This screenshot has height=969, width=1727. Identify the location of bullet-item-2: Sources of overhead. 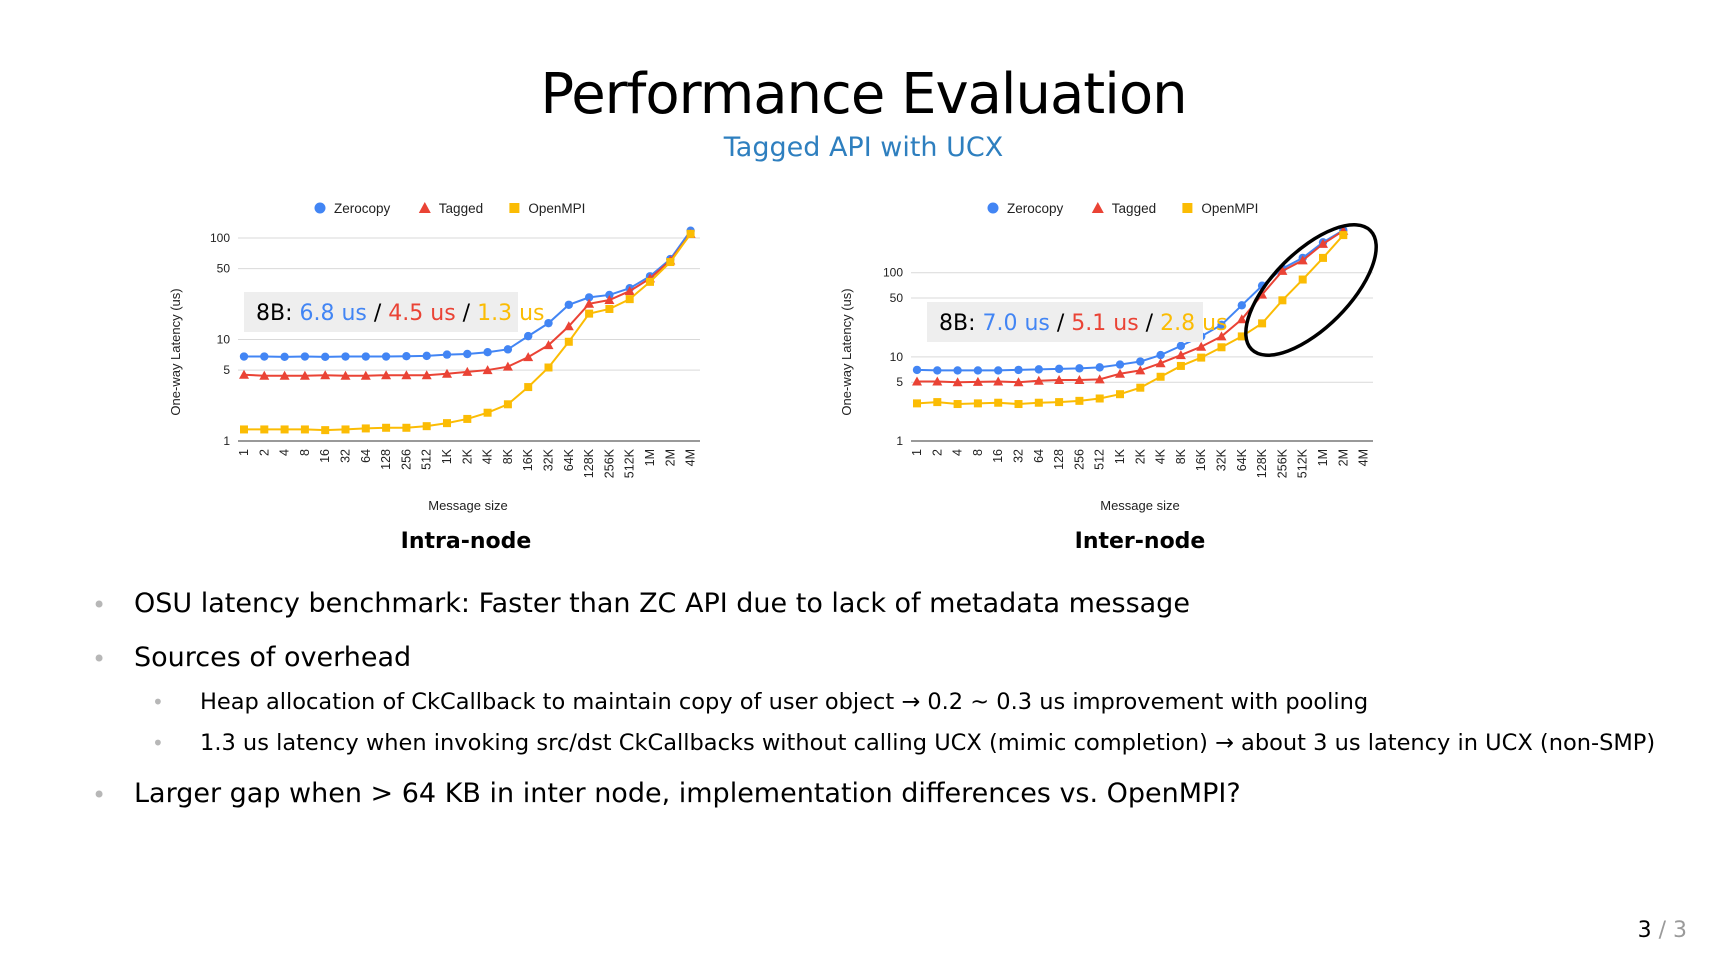
(273, 657).